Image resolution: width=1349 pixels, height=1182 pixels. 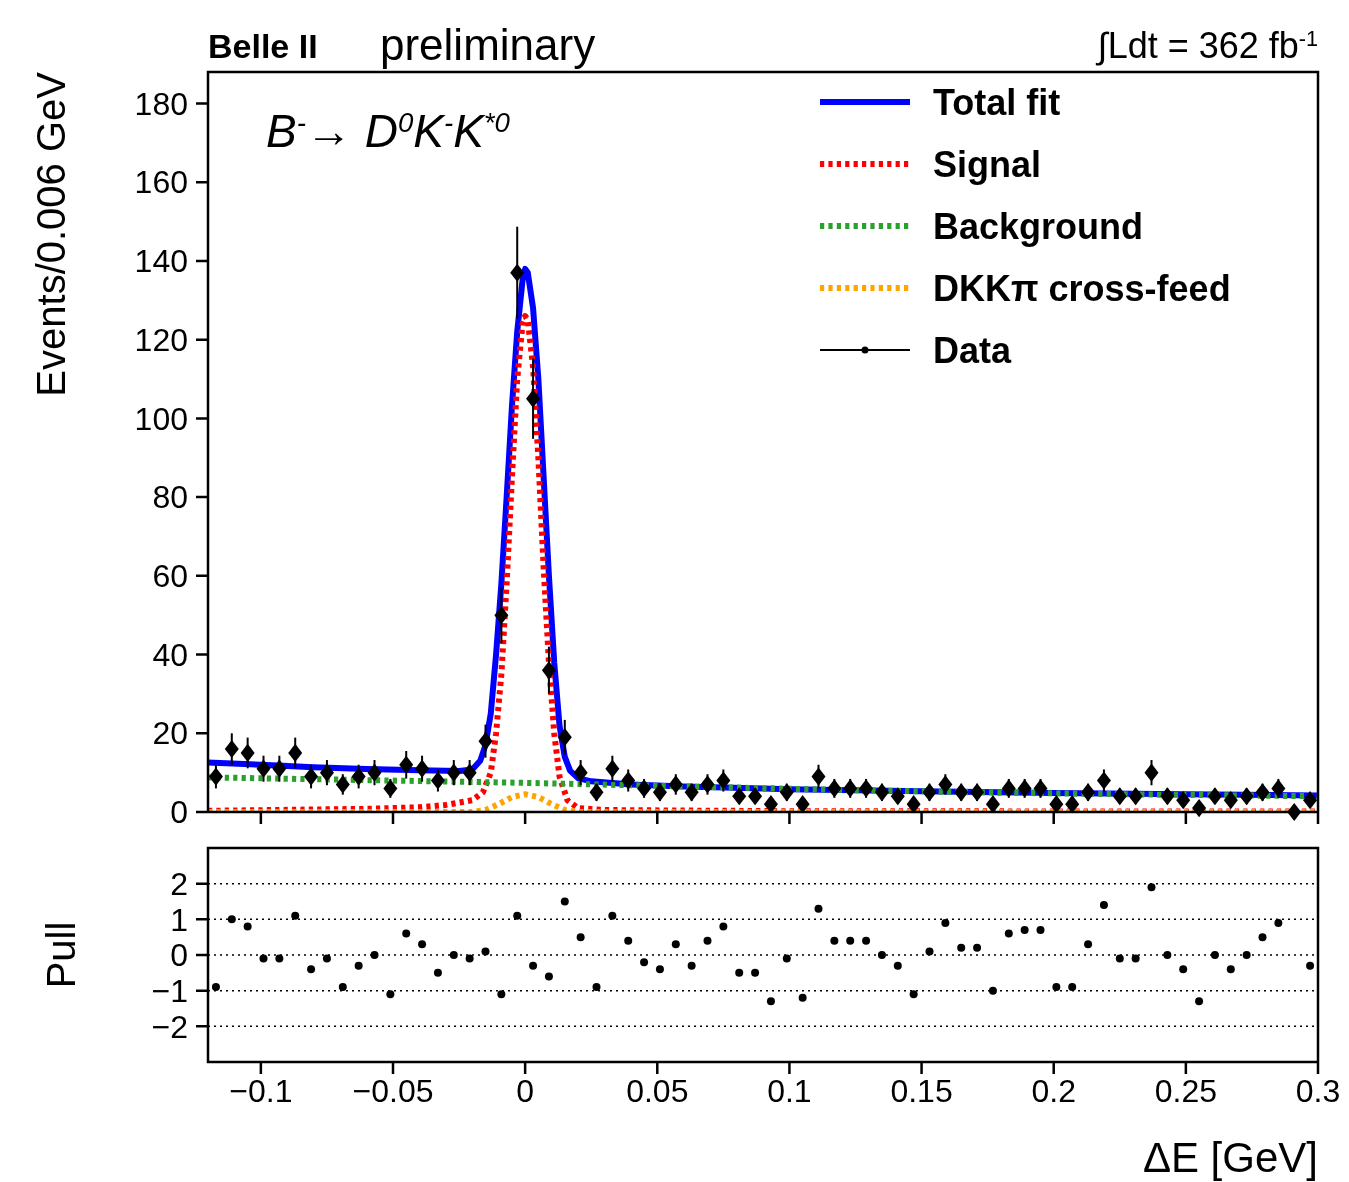 I want to click on legend-label: DKKπ cross-feed, so click(x=1082, y=288).